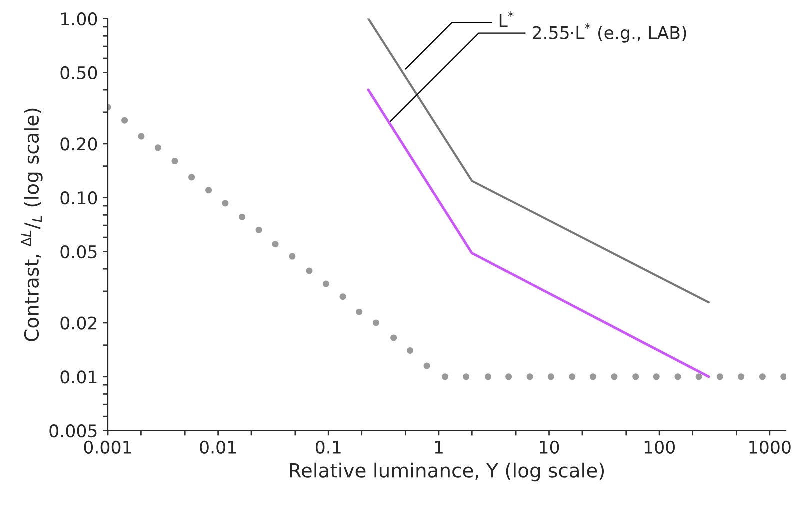 The image size is (812, 508). I want to click on y-tick-label: 0.10, so click(79, 198).